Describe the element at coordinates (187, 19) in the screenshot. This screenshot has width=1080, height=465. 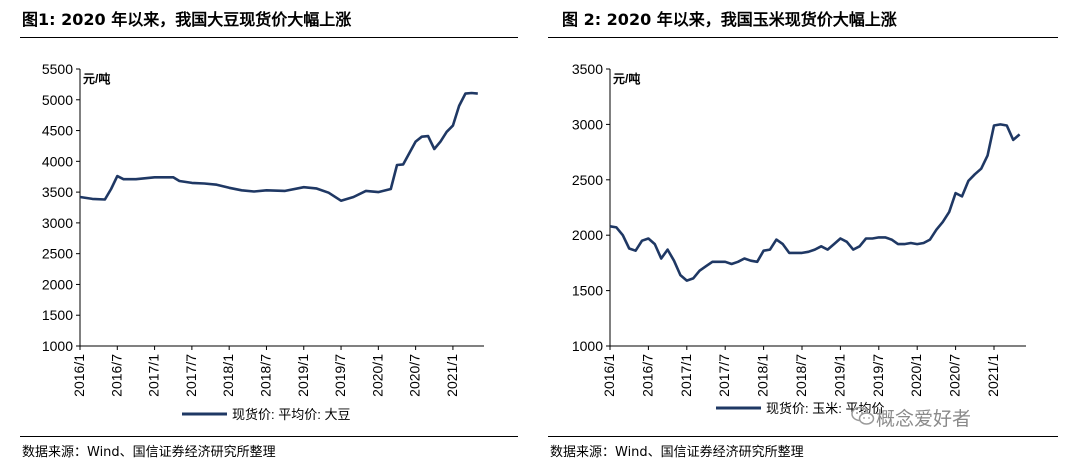
I see `figure-title: 图1: 2020 年以来，我国大豆现货价大幅上涨` at that location.